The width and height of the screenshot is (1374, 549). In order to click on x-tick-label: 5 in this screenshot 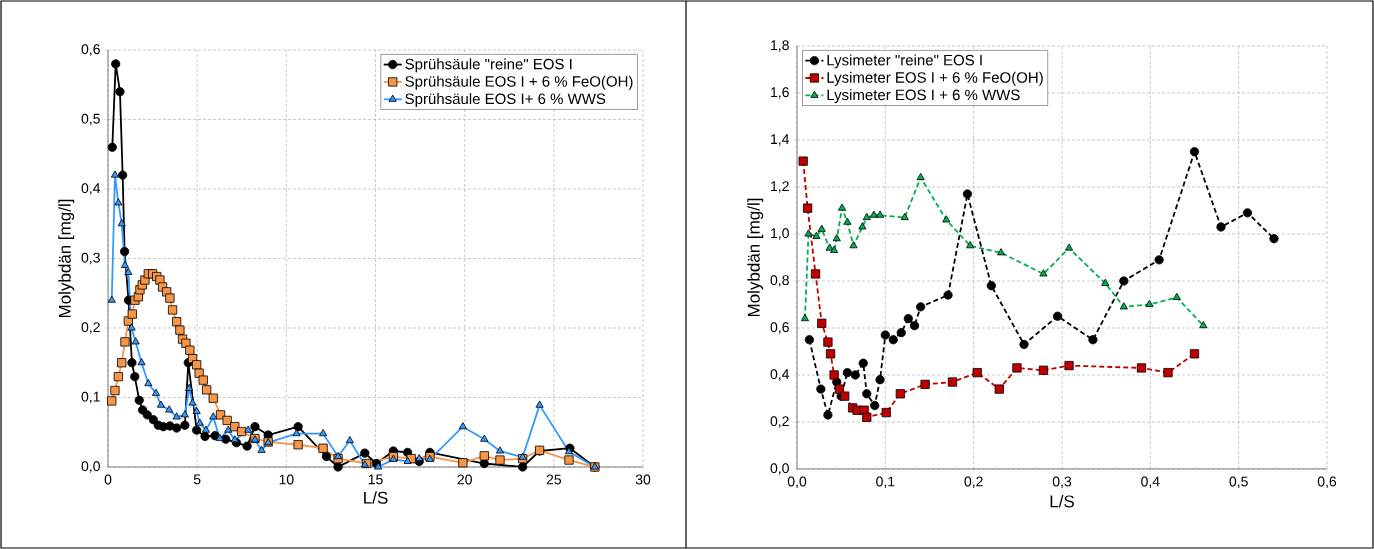, I will do `click(197, 479)`.